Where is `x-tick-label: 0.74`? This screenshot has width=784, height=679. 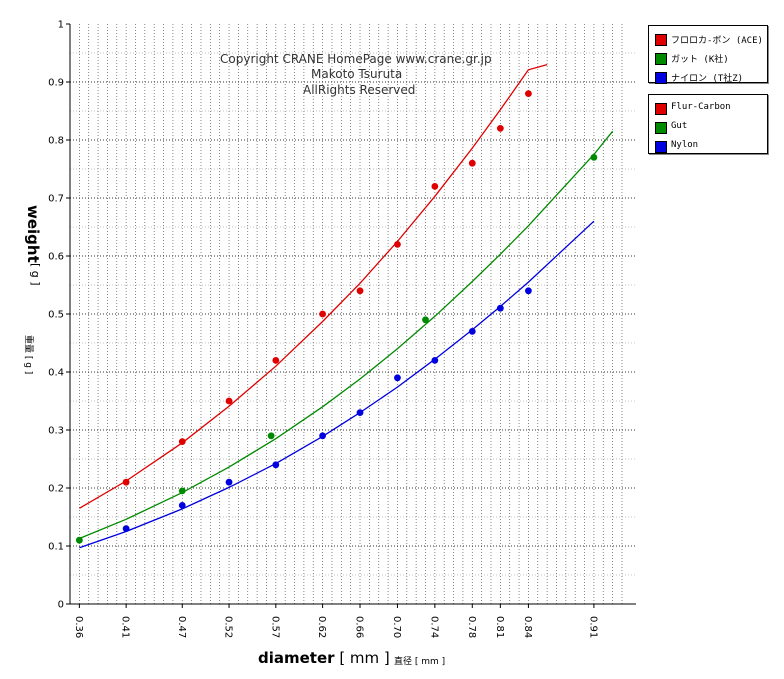
x-tick-label: 0.74 is located at coordinates (433, 627).